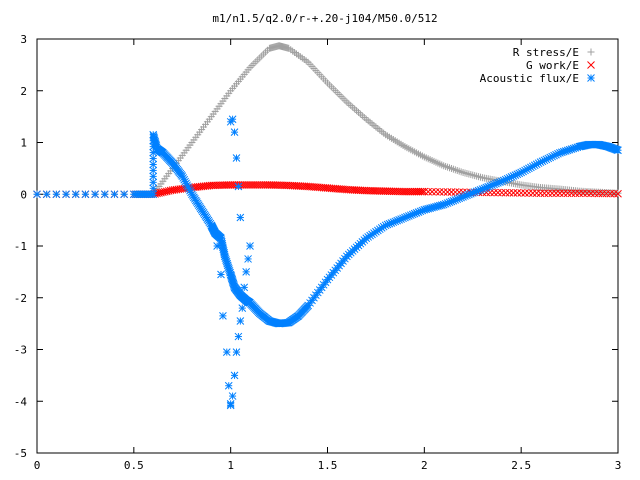 This screenshot has width=640, height=480. Describe the element at coordinates (529, 78) in the screenshot. I see `legend-label: Acoustic flux/E` at that location.